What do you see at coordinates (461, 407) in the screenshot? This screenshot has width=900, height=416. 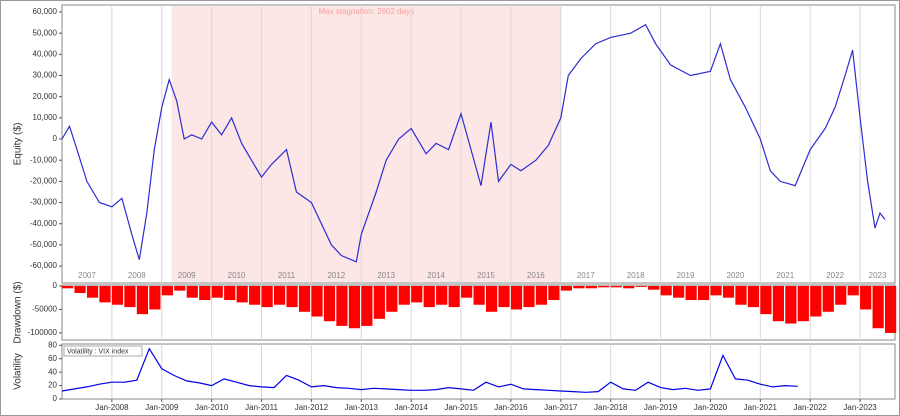 I see `x-tick-label: Jan-2015` at bounding box center [461, 407].